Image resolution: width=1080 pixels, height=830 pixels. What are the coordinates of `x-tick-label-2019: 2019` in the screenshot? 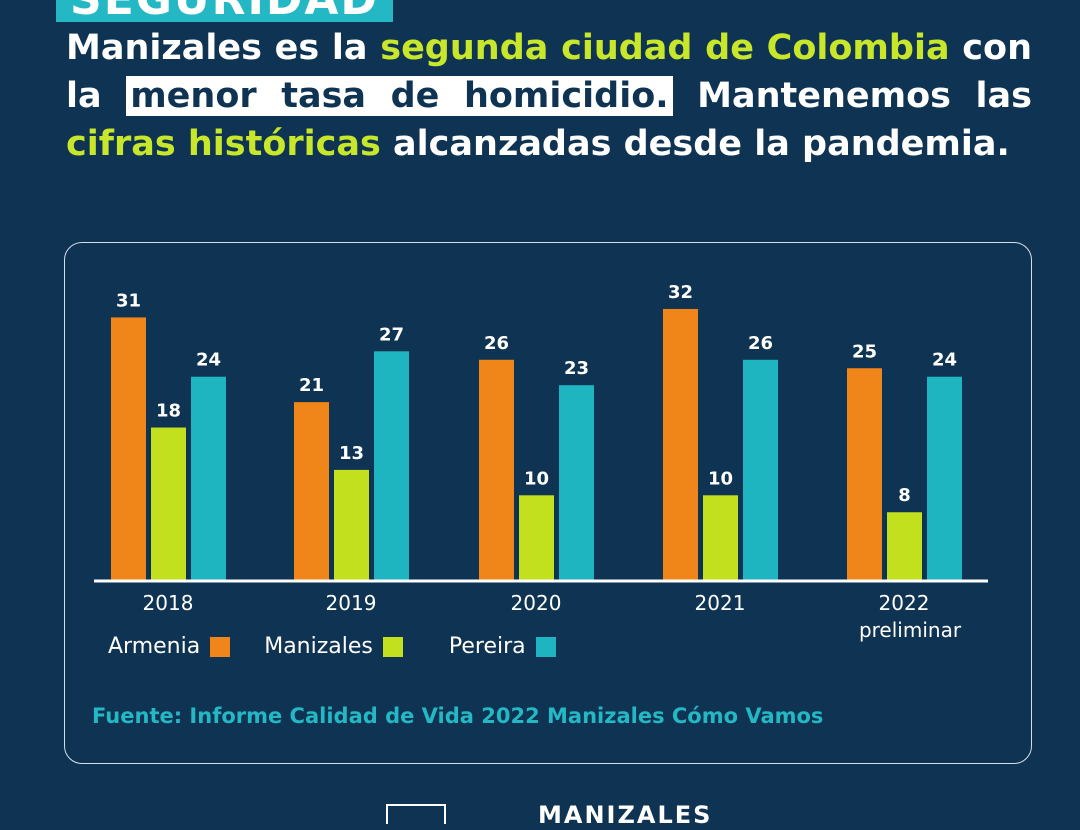 It's located at (351, 603).